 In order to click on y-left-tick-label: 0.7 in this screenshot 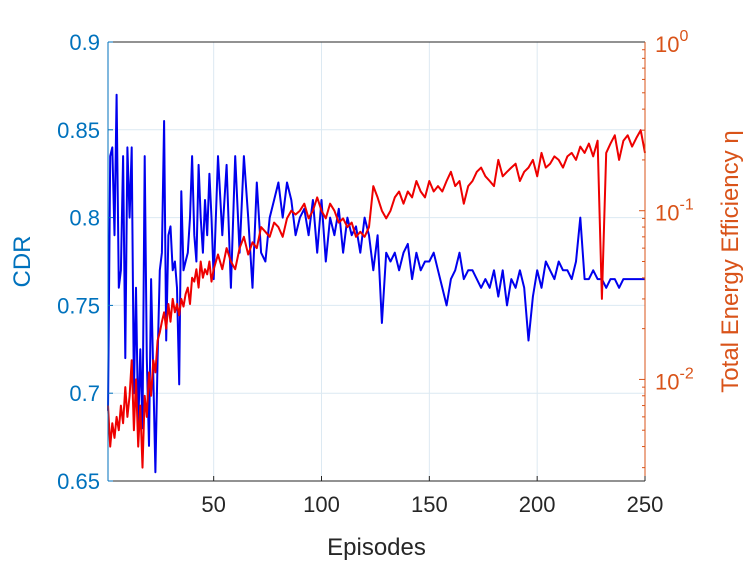, I will do `click(84, 393)`.